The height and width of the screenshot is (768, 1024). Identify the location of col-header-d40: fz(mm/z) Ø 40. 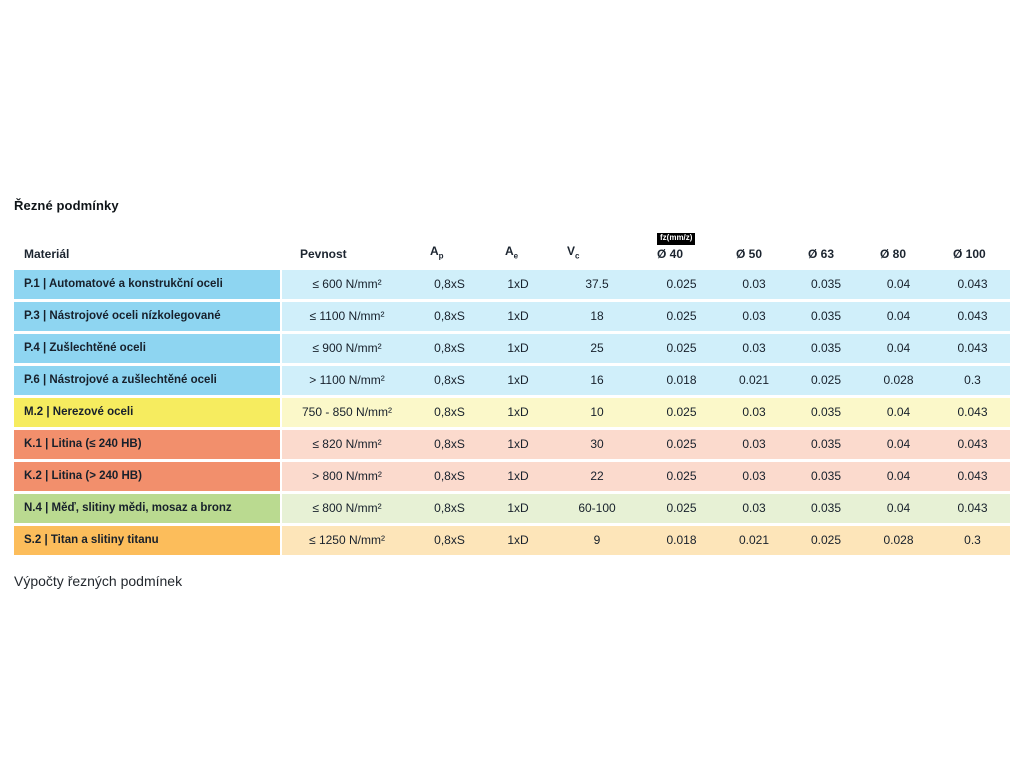
(681, 247).